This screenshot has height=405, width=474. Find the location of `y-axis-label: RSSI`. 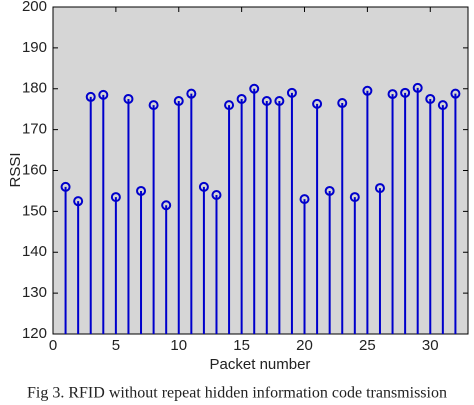

y-axis-label: RSSI is located at coordinates (15, 169).